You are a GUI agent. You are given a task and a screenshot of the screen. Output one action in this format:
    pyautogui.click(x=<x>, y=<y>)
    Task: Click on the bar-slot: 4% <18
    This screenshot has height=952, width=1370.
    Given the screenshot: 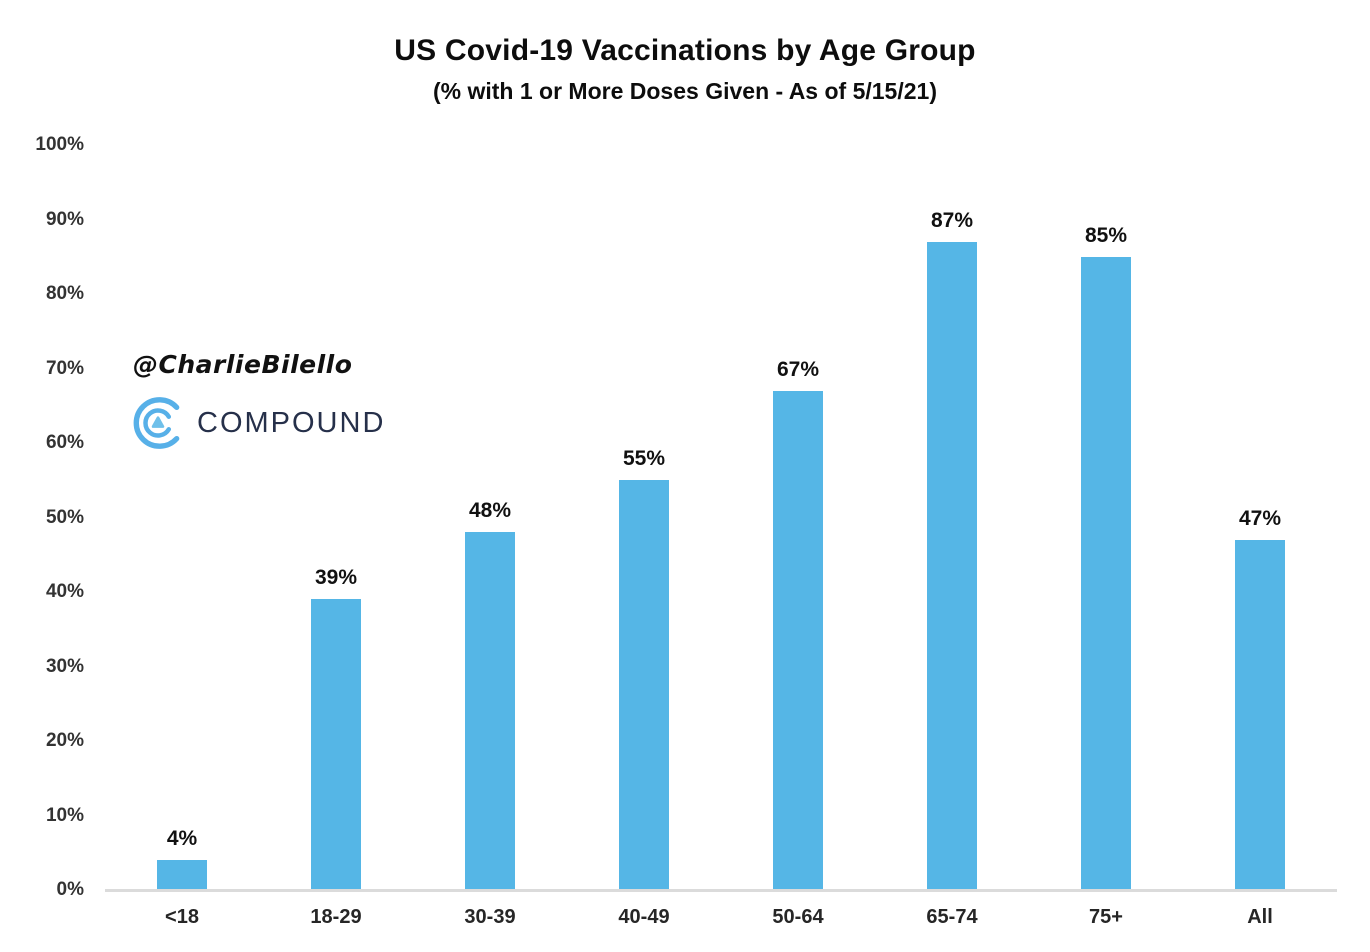 What is the action you would take?
    pyautogui.click(x=182, y=536)
    